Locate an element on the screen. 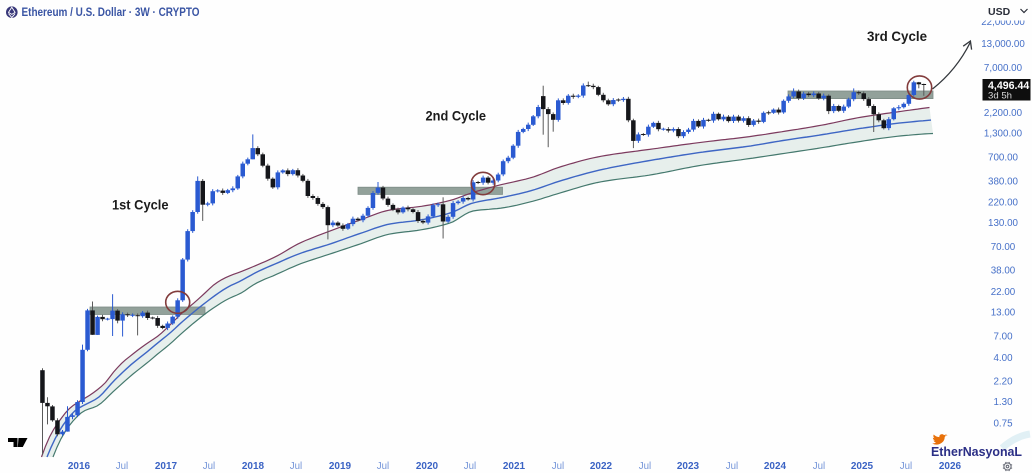  svg-text: EtherNasyonaL is located at coordinates (976, 451).